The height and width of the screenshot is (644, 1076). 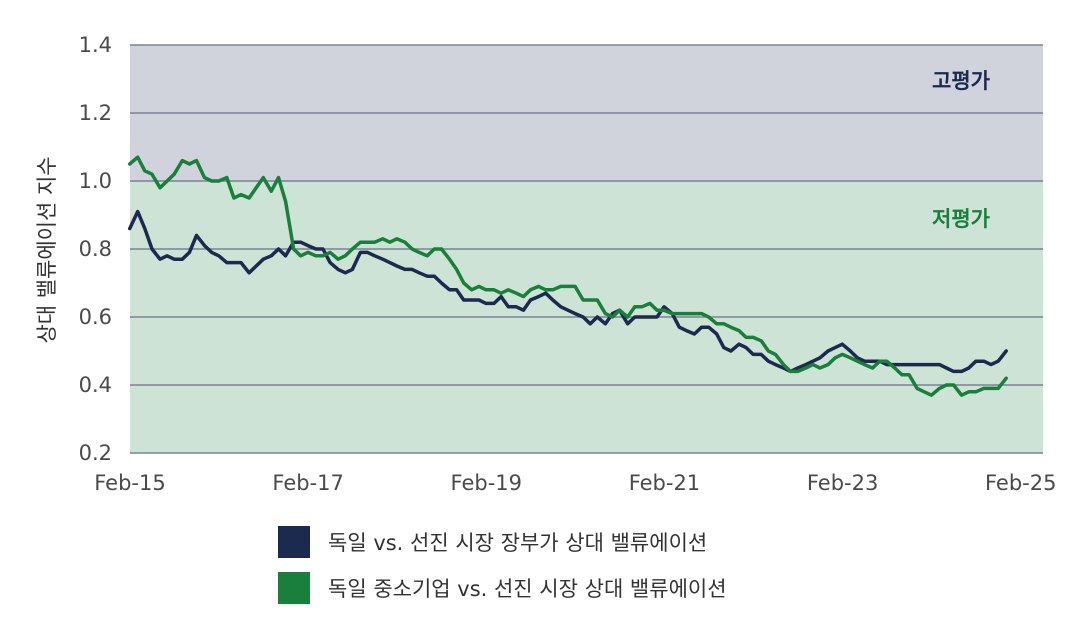 I want to click on x-tick-label: Feb-25, so click(x=1020, y=483).